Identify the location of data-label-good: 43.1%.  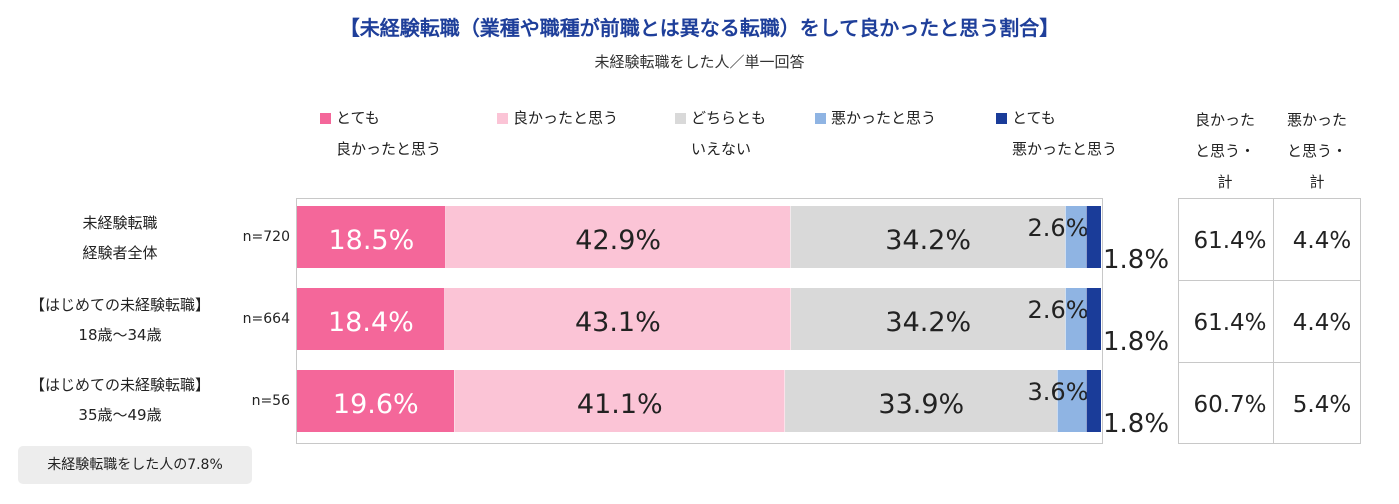
(618, 322).